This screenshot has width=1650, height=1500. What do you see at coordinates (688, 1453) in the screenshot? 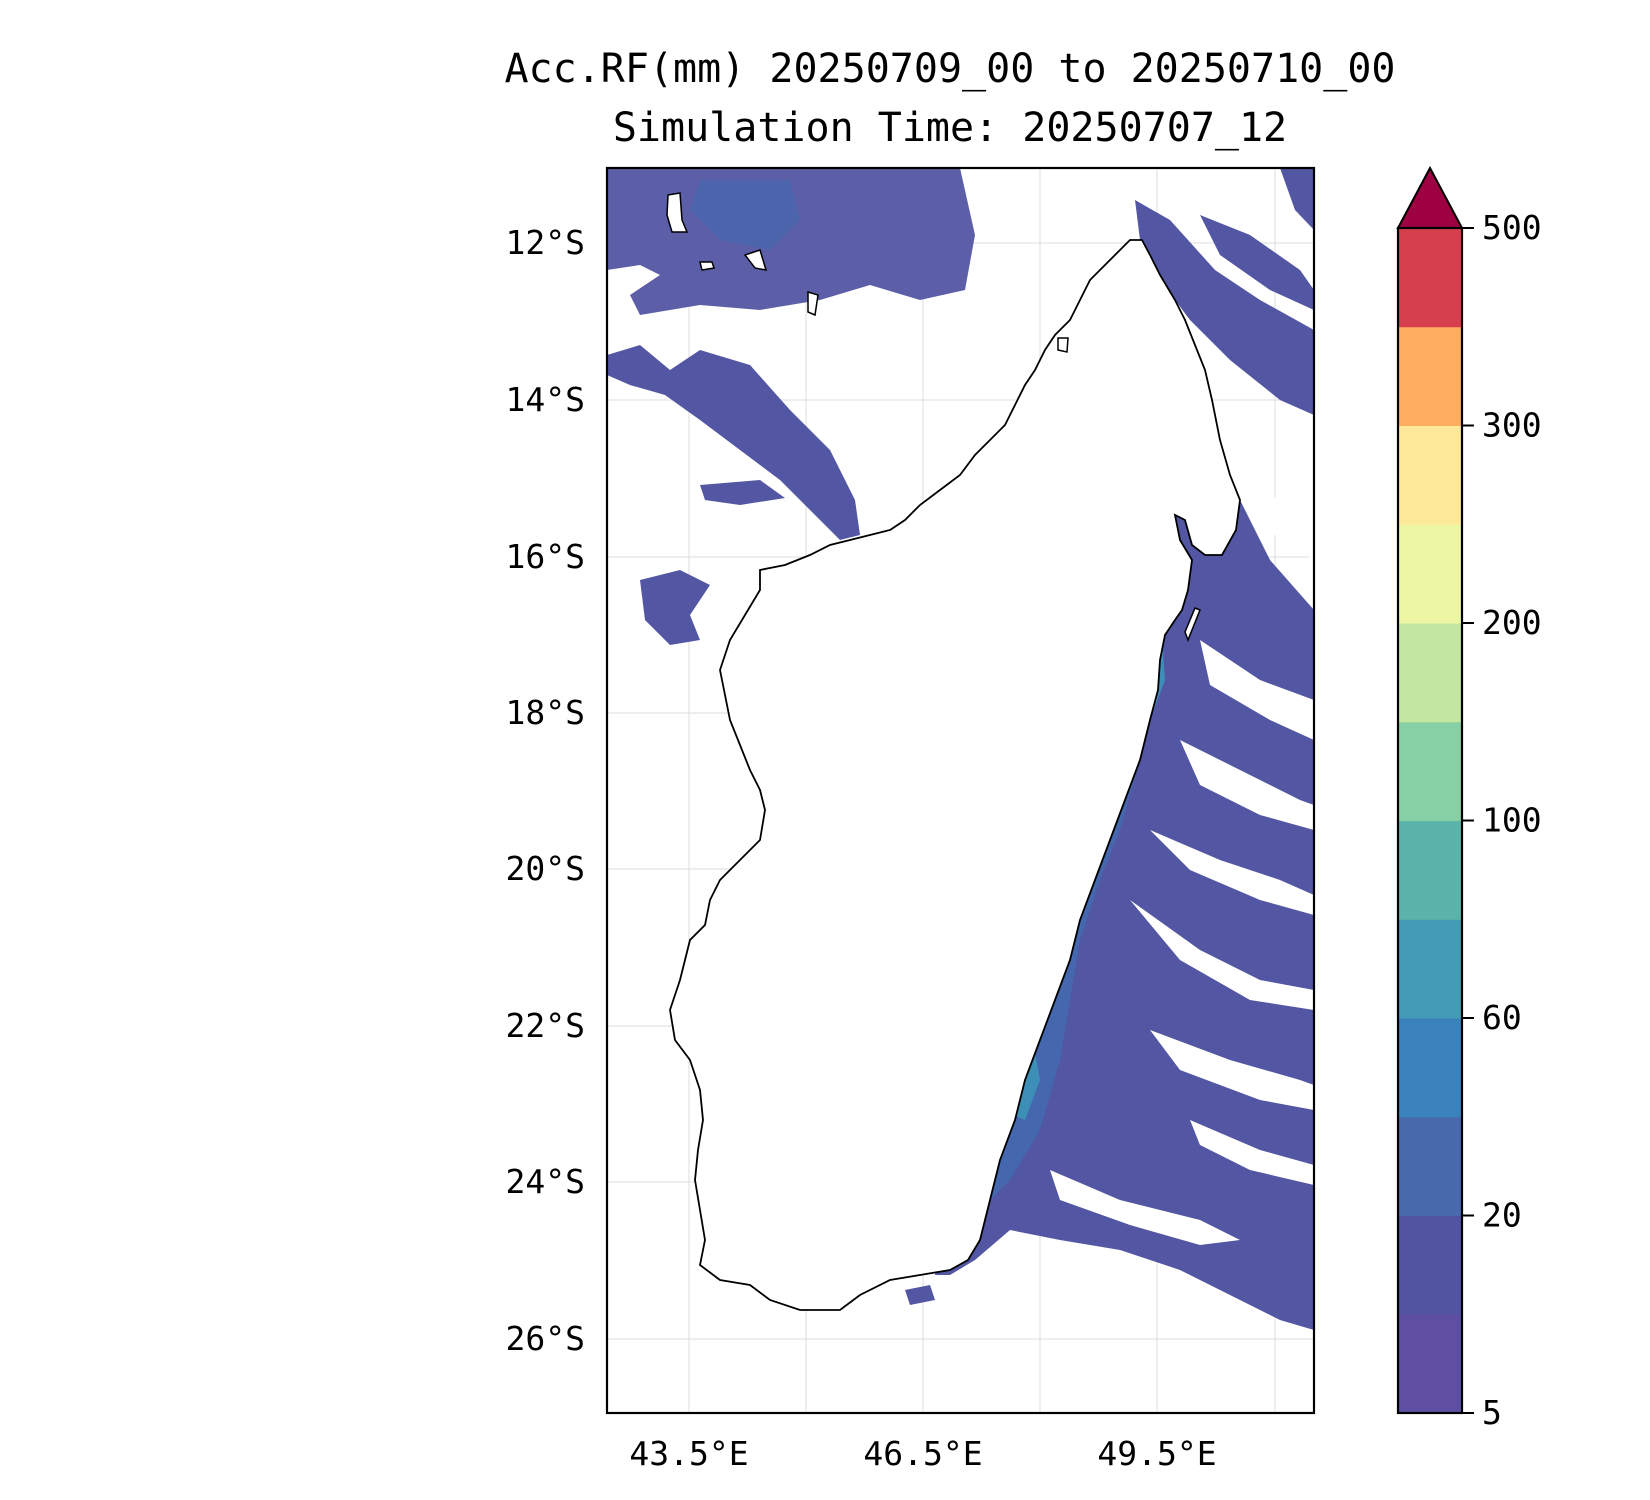
I see `lon-label-43-5e: 43.5°E` at bounding box center [688, 1453].